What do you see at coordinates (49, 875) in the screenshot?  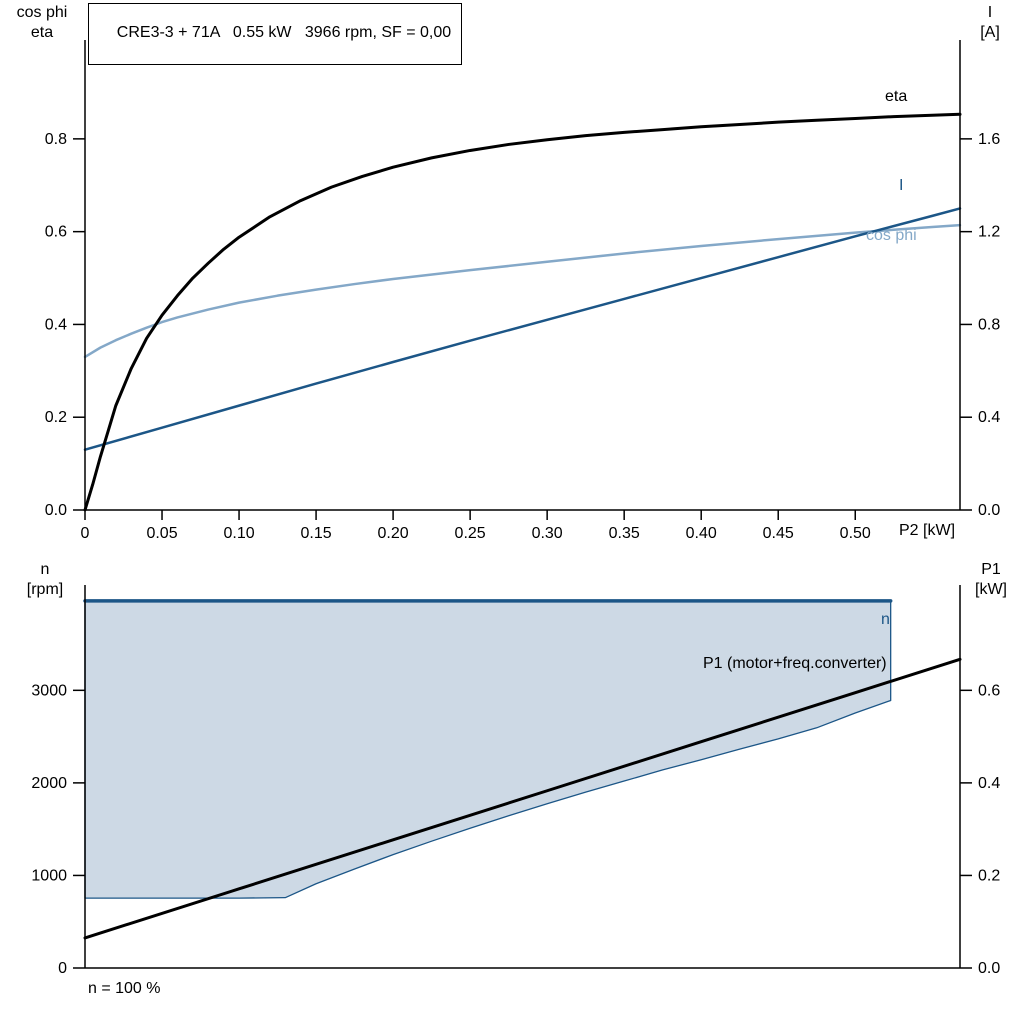 I see `y-left-tick-label: 1000` at bounding box center [49, 875].